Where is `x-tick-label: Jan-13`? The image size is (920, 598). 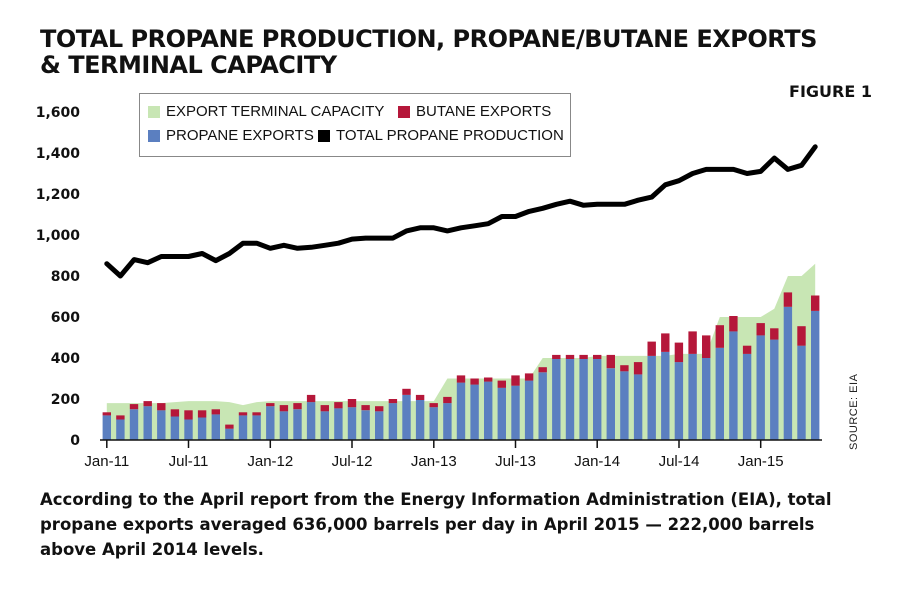 x-tick-label: Jan-13 is located at coordinates (434, 461).